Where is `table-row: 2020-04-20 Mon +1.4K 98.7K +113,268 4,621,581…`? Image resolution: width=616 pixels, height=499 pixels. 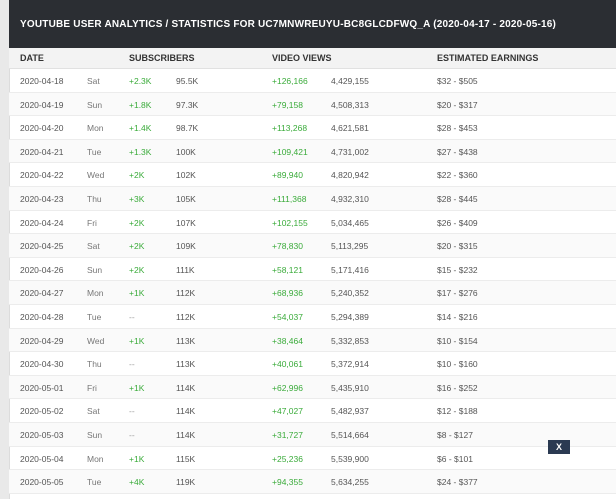
table-row: 2020-04-20 Mon +1.4K 98.7K +113,268 4,621,581… is located at coordinates (312, 128).